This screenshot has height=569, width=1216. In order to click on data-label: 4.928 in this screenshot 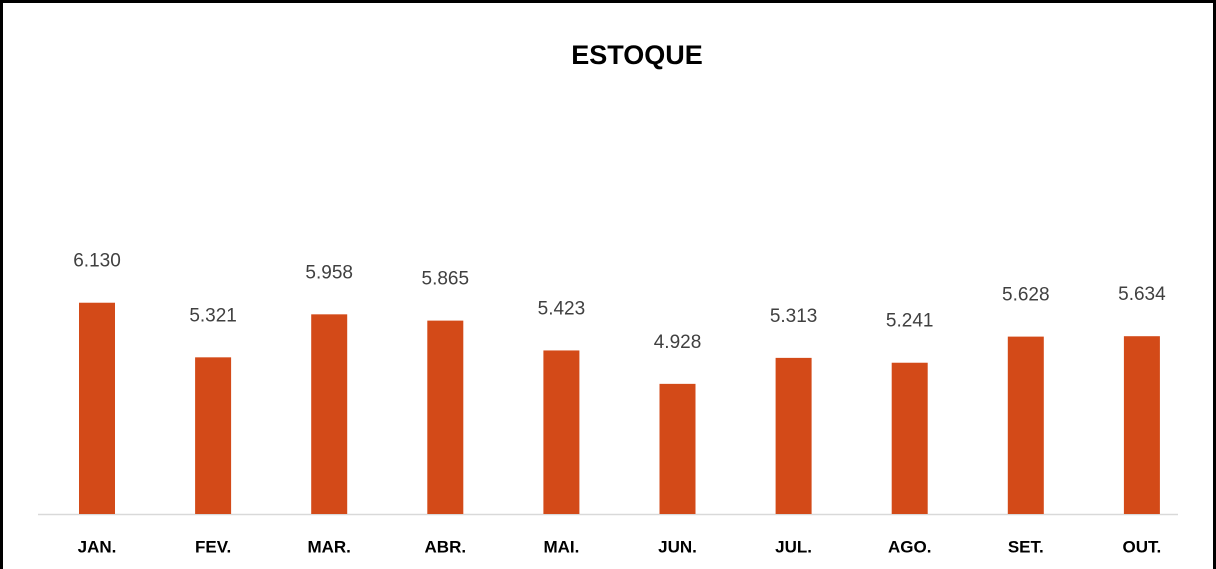, I will do `click(678, 342)`.